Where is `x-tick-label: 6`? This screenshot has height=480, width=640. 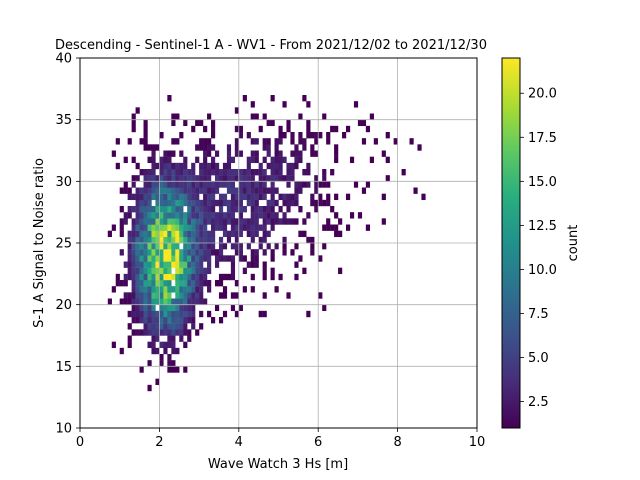 x-tick-label: 6 is located at coordinates (318, 442).